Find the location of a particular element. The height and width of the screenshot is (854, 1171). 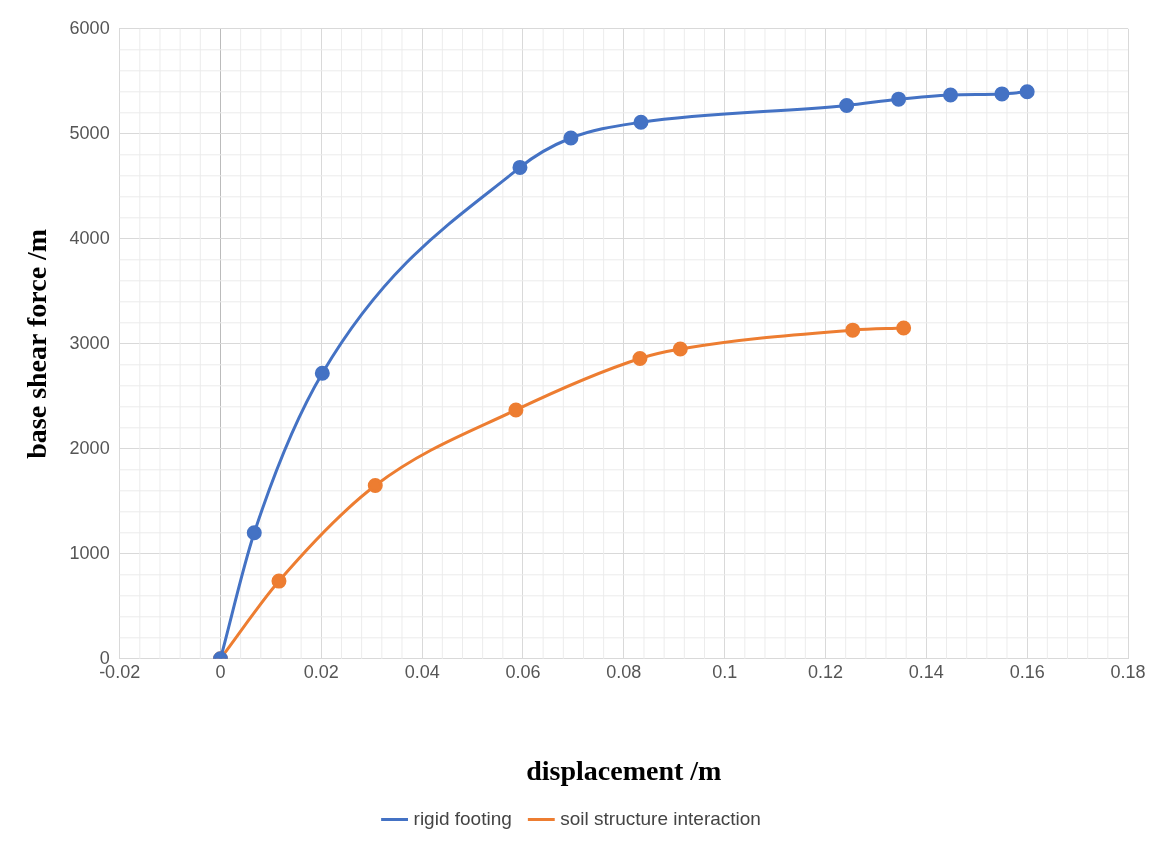

x-tick-label: 0.14 is located at coordinates (926, 671).